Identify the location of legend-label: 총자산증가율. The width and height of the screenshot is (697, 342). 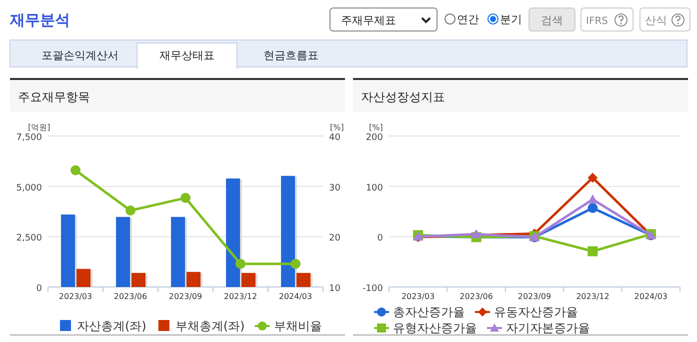
(429, 312).